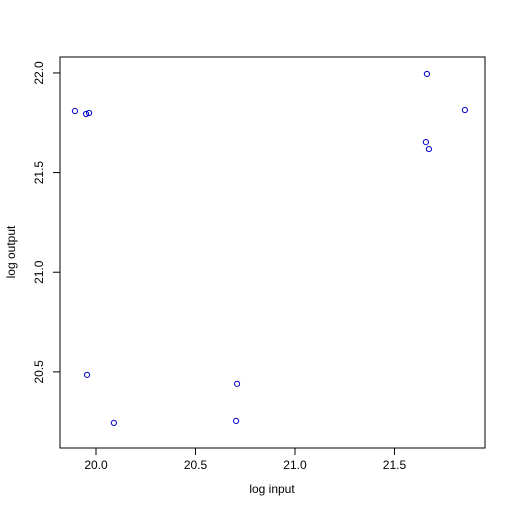 The height and width of the screenshot is (512, 512). What do you see at coordinates (96, 465) in the screenshot?
I see `x-tick-label: 20.0` at bounding box center [96, 465].